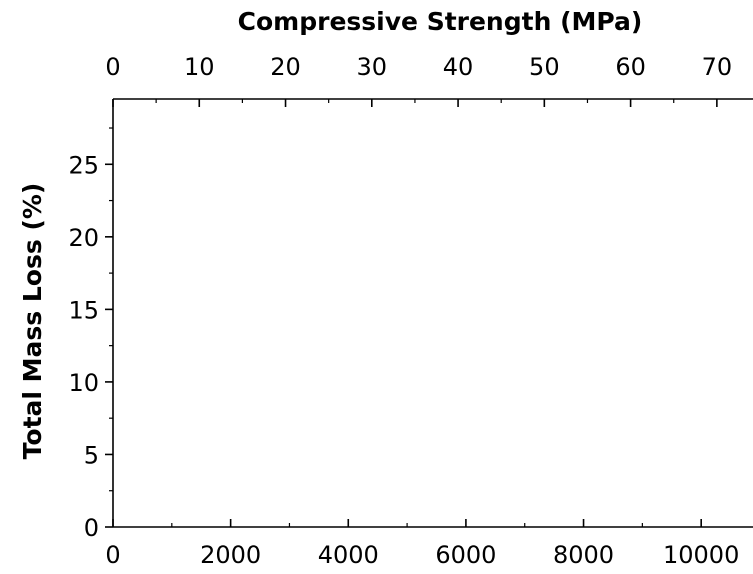 The image size is (753, 574). I want to click on x2-tick-label: 60, so click(630, 67).